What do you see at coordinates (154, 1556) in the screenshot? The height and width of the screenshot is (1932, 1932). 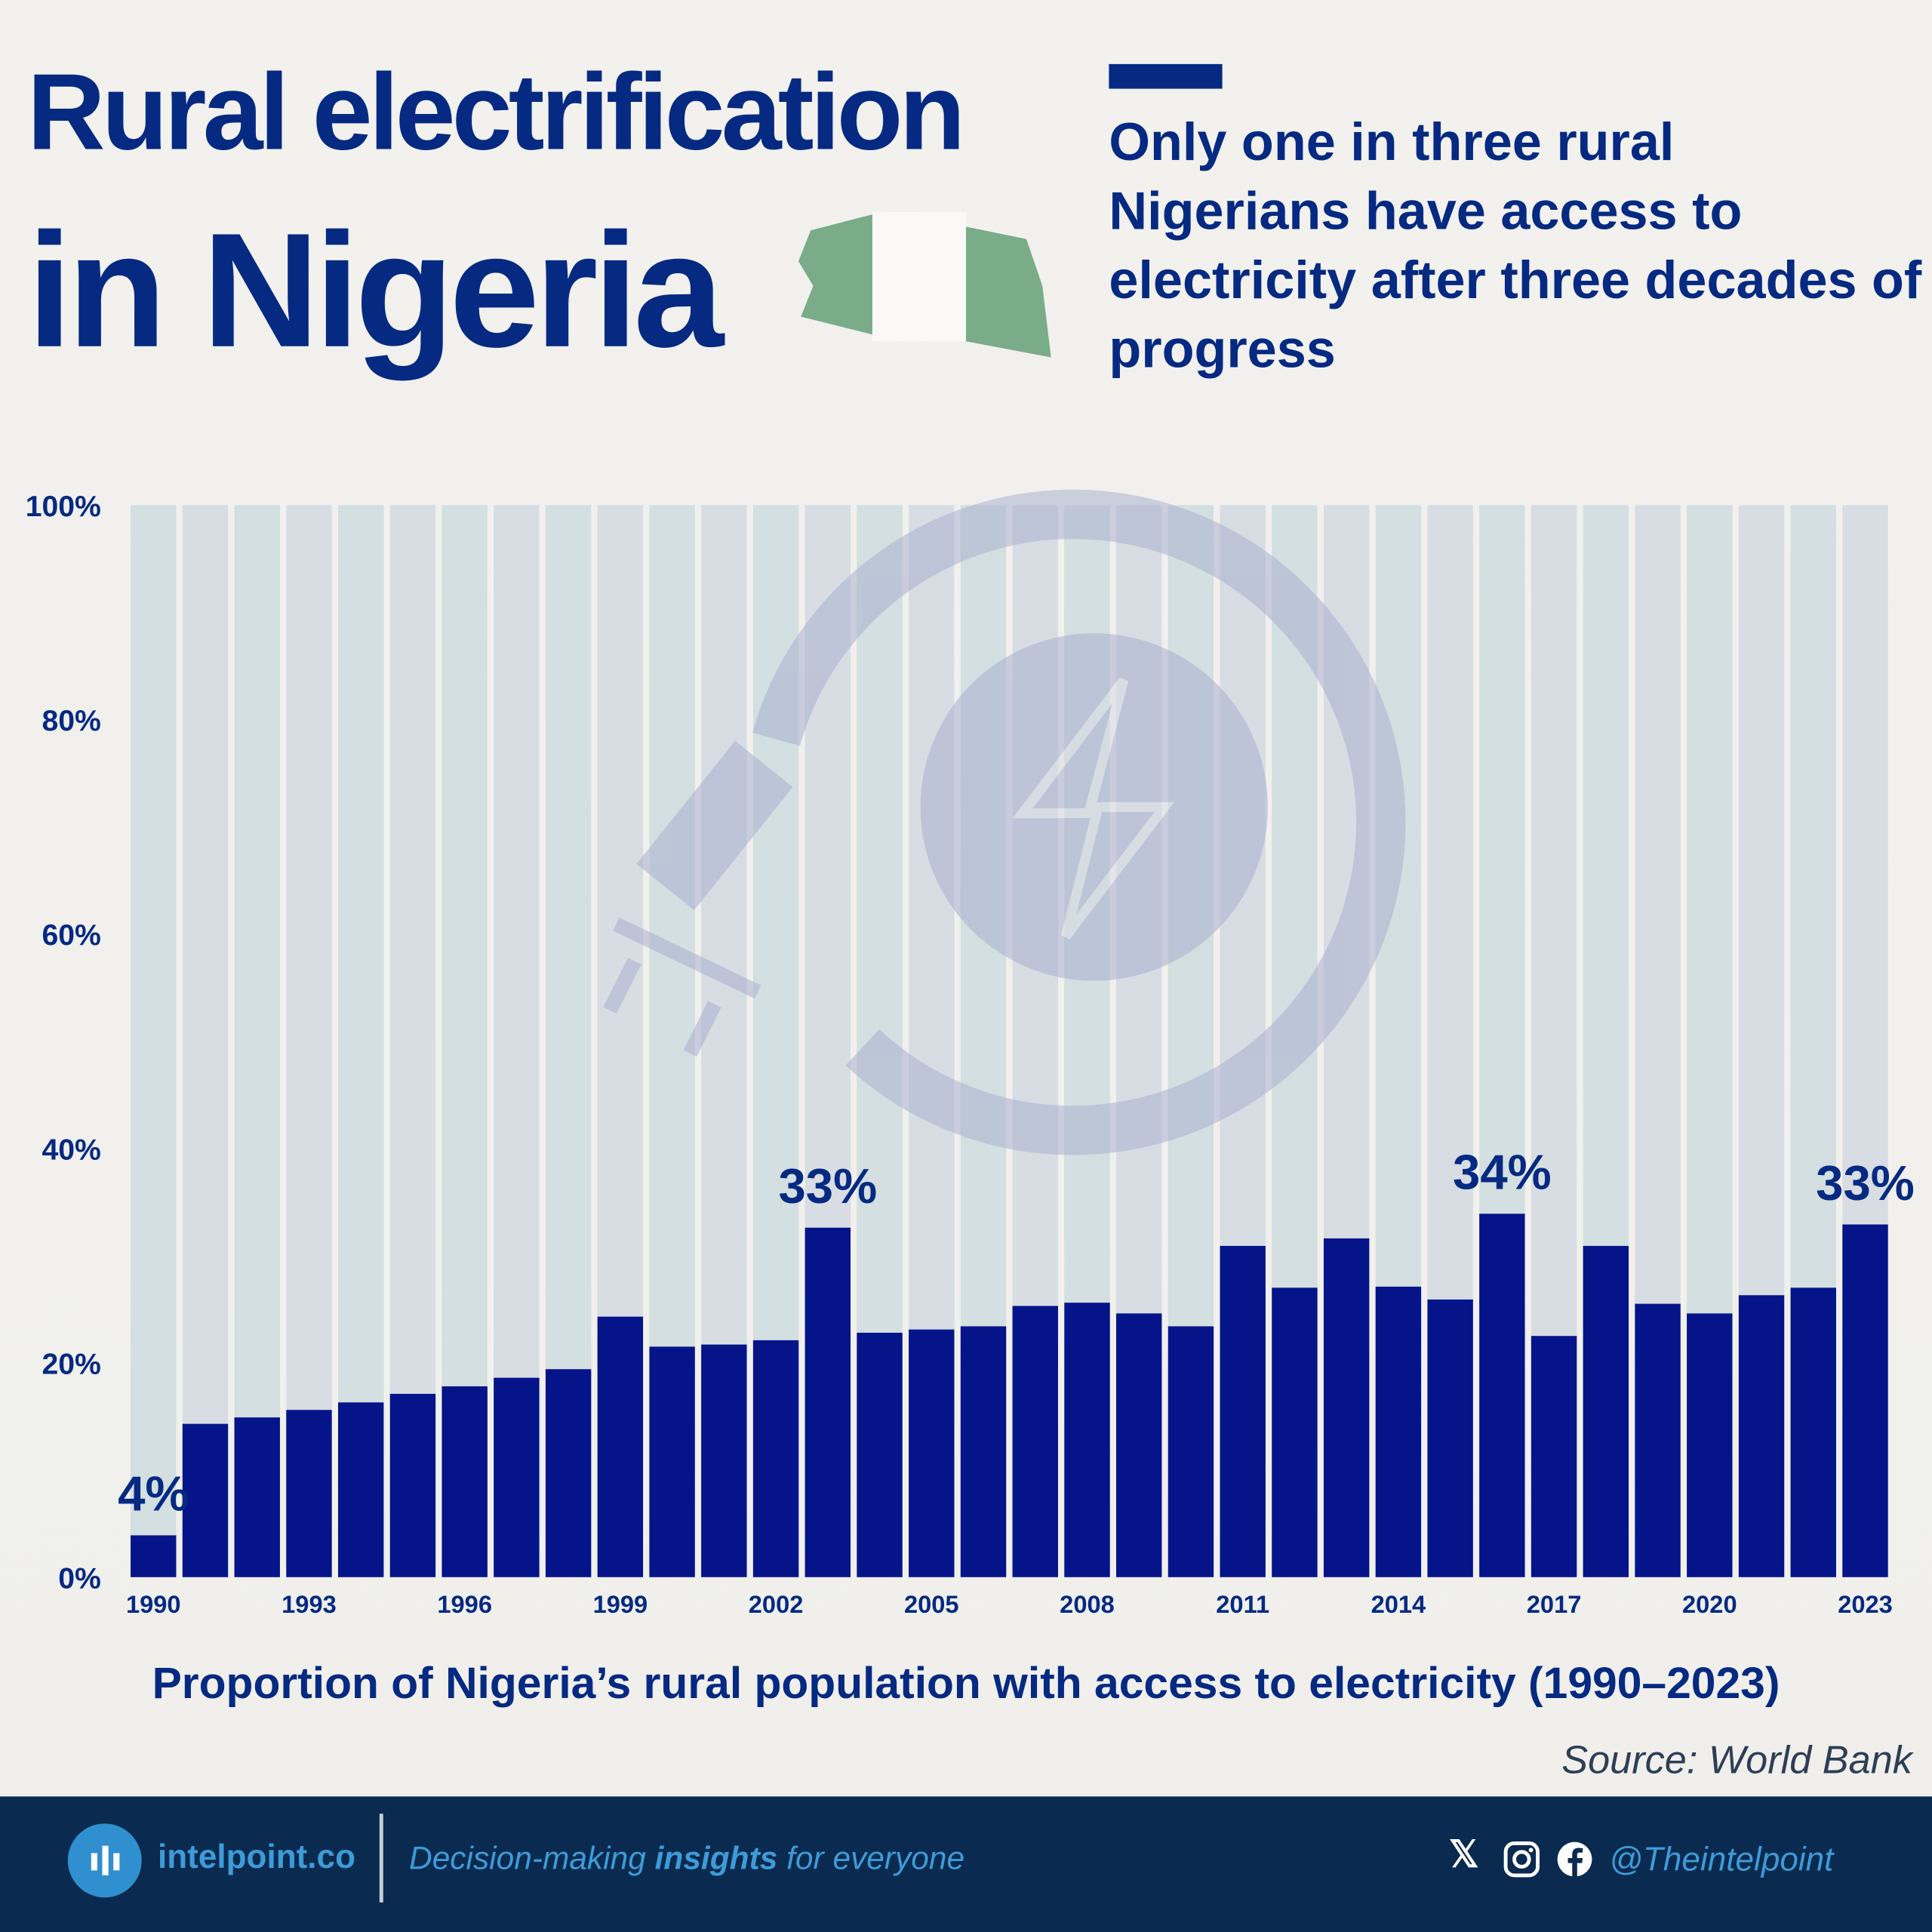 I see `bar-1990` at bounding box center [154, 1556].